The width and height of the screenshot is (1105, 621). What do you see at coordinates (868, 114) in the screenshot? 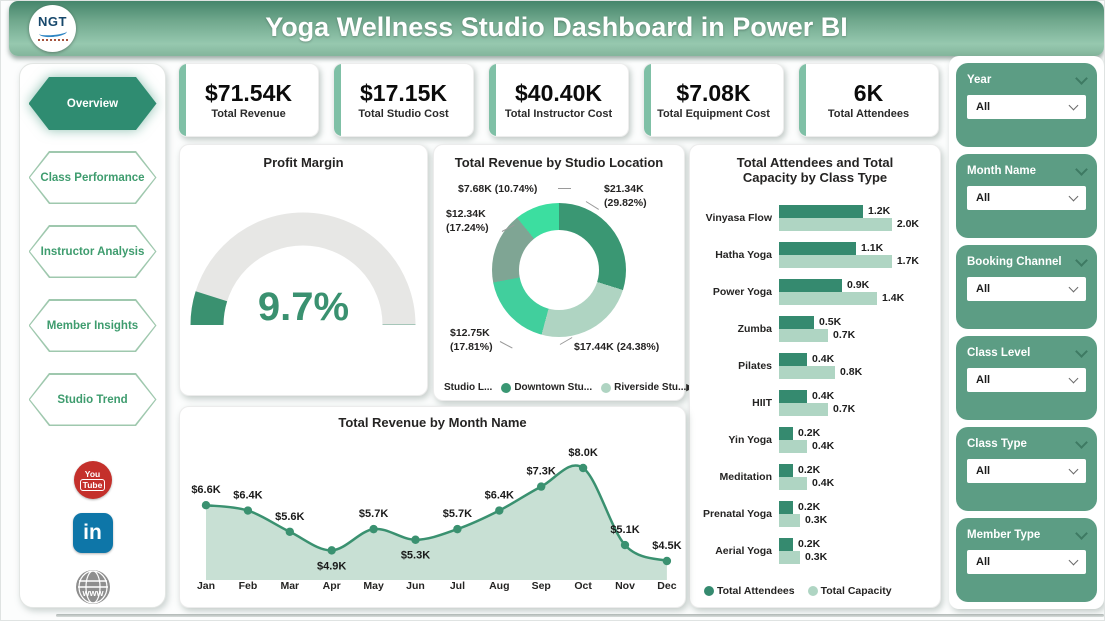
I see `kpi-label: Total Attendees` at bounding box center [868, 114].